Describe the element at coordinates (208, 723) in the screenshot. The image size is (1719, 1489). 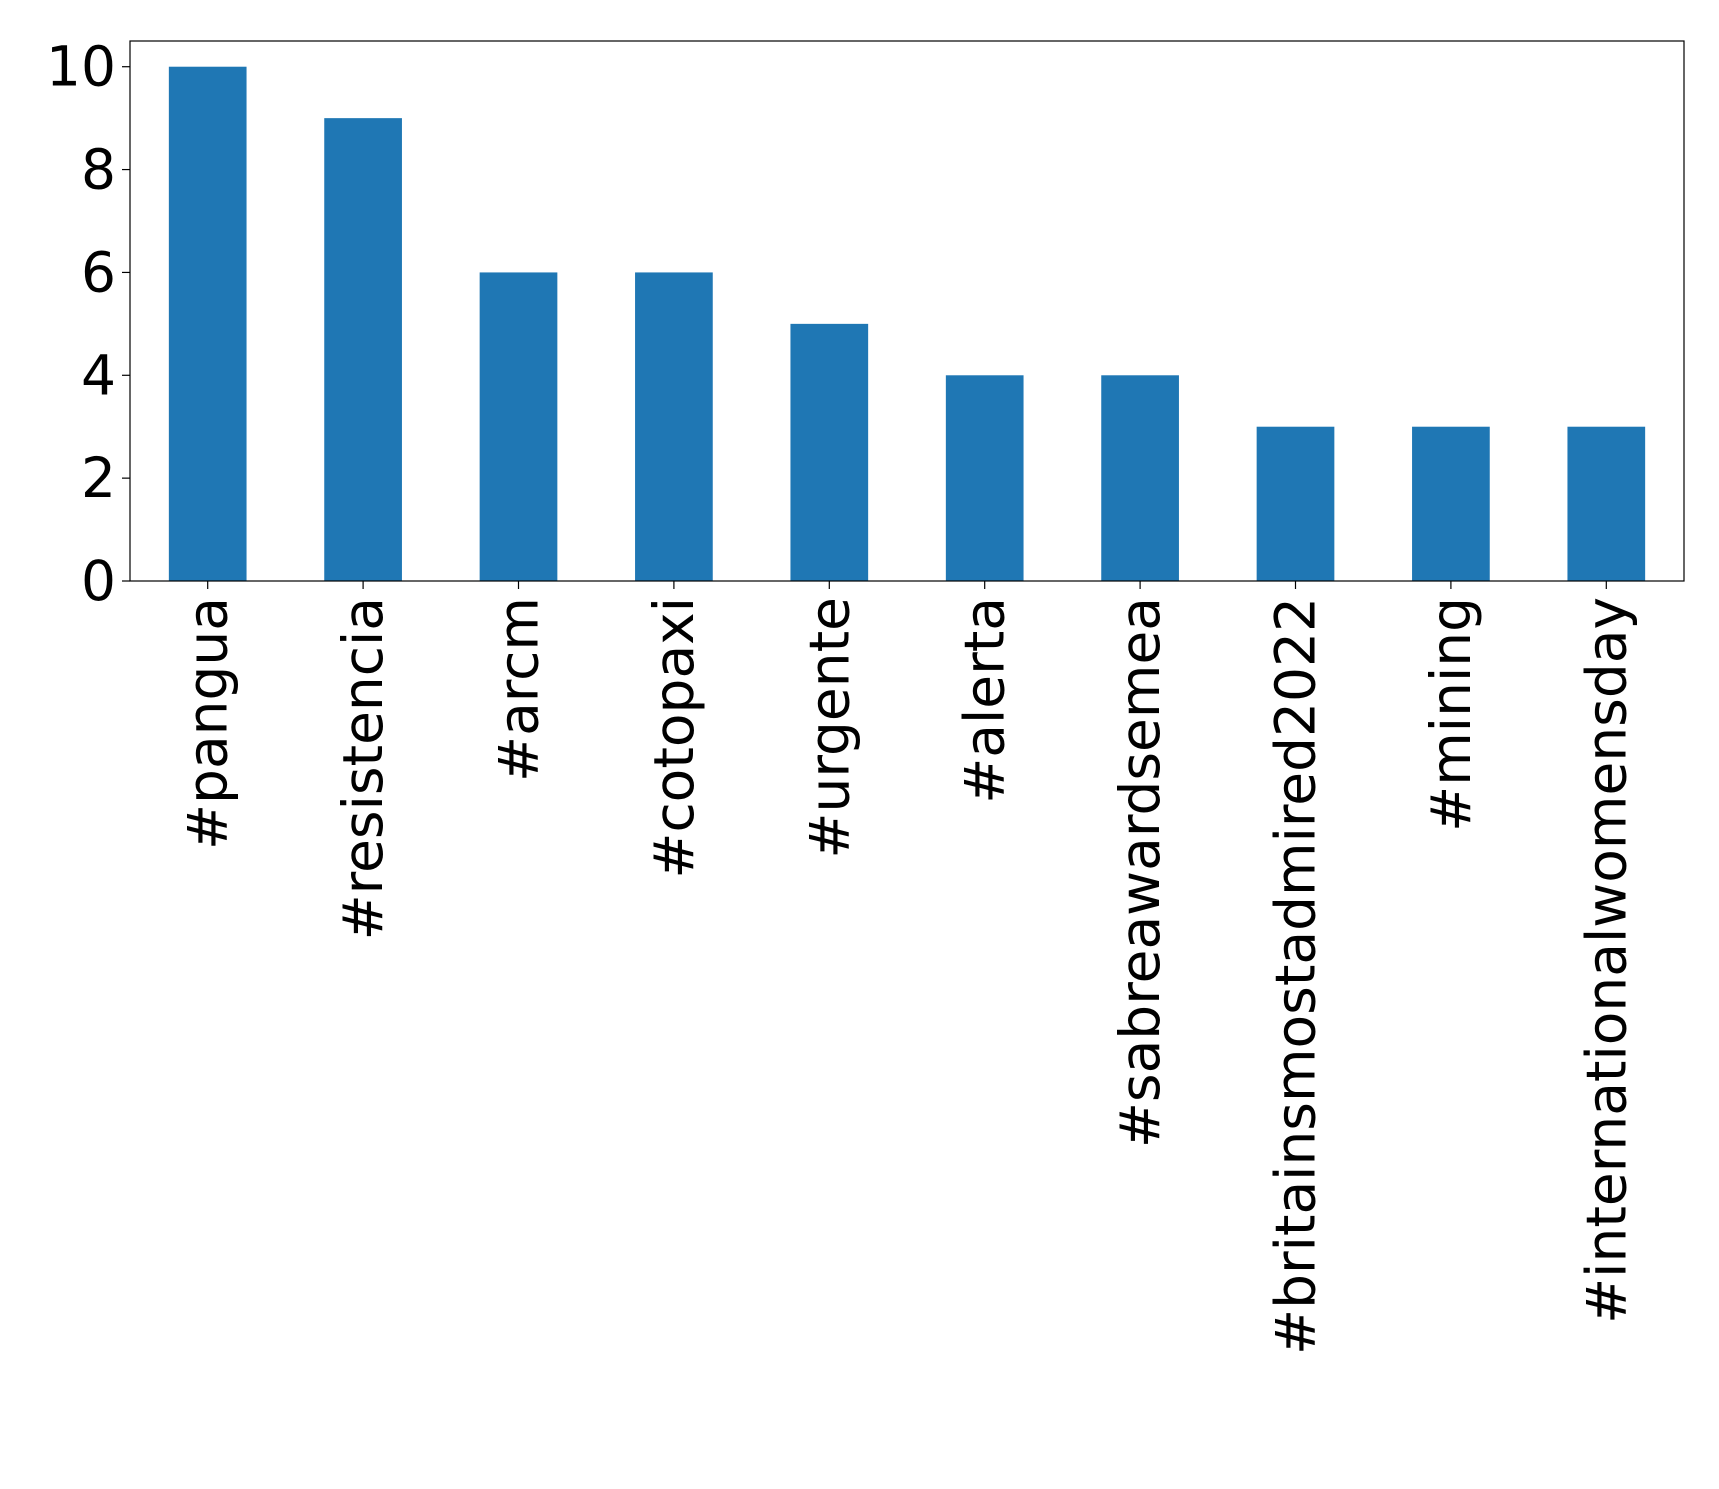
I see `x-tick-label: #pangua` at that location.